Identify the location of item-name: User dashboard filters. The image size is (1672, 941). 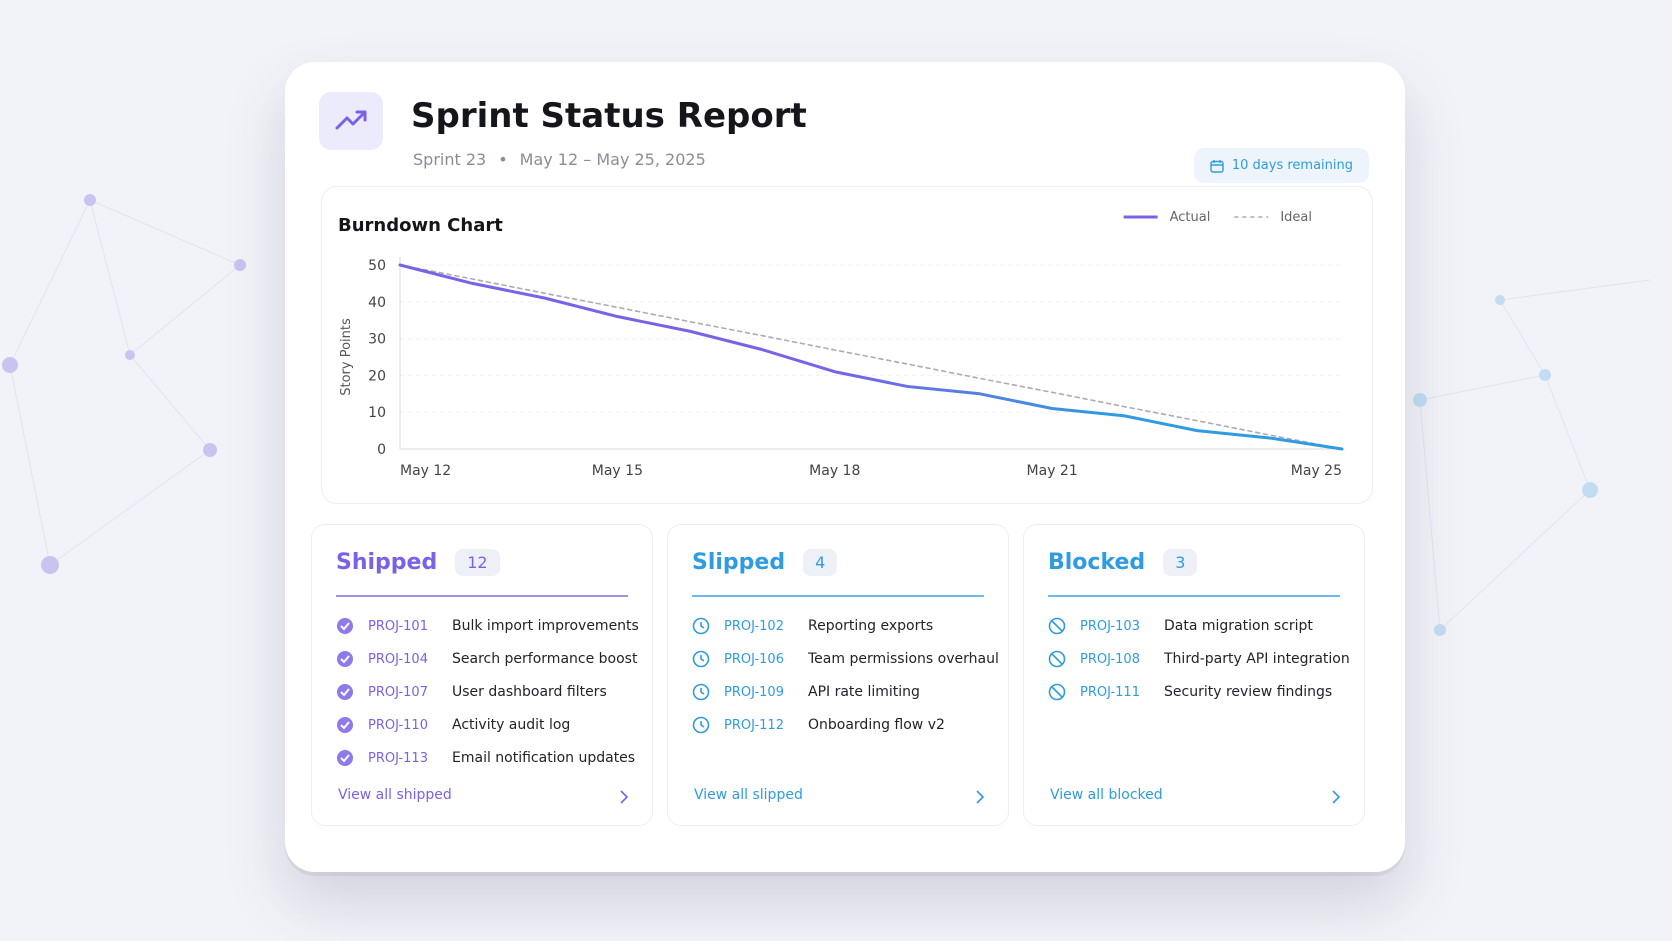
(529, 692).